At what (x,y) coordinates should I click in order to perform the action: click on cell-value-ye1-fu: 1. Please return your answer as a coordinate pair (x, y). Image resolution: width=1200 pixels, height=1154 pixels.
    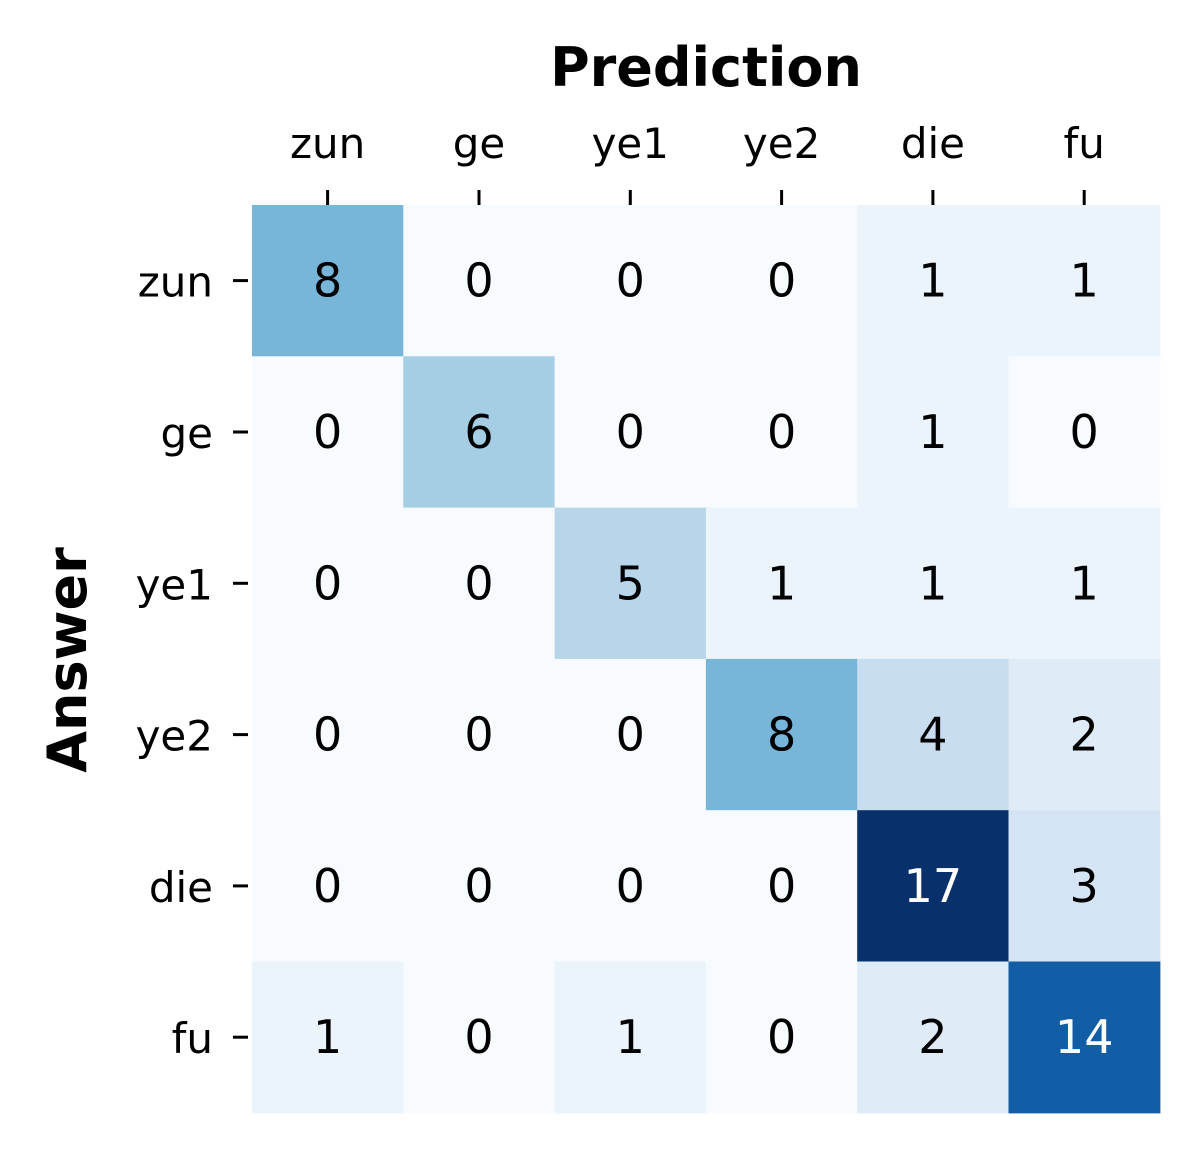
    Looking at the image, I should click on (1084, 583).